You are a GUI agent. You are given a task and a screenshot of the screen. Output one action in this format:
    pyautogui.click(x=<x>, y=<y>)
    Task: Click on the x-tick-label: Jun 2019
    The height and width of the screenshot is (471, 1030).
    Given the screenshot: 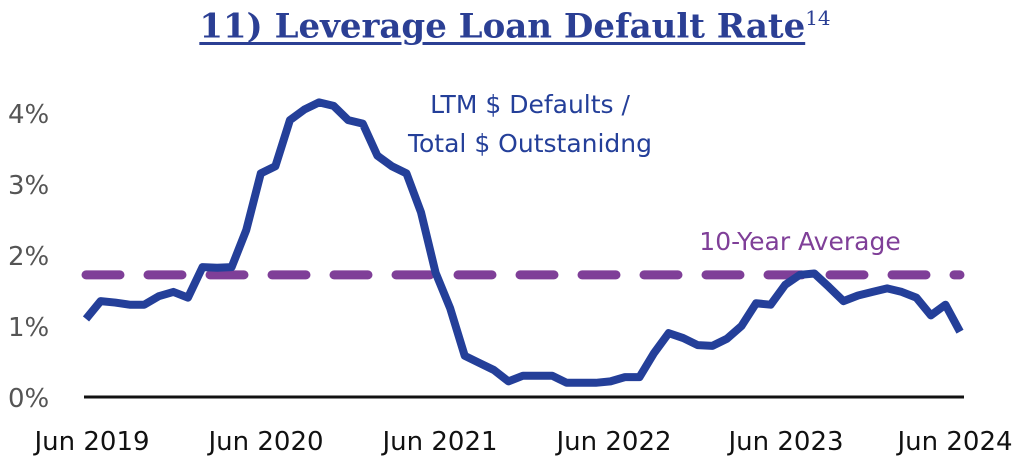 What is the action you would take?
    pyautogui.click(x=90, y=442)
    